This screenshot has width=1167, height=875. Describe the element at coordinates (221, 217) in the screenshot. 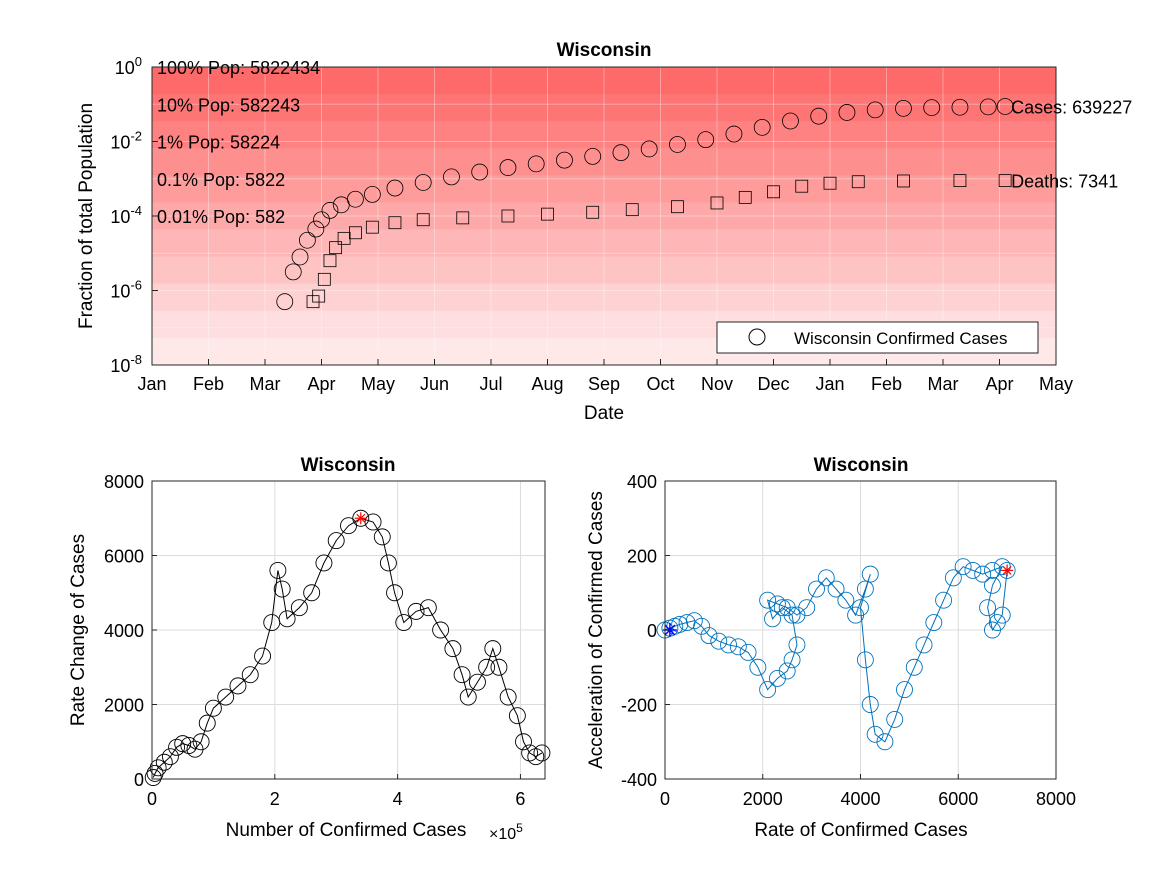

I see `population-band-label: 0.01% Pop: 582` at that location.